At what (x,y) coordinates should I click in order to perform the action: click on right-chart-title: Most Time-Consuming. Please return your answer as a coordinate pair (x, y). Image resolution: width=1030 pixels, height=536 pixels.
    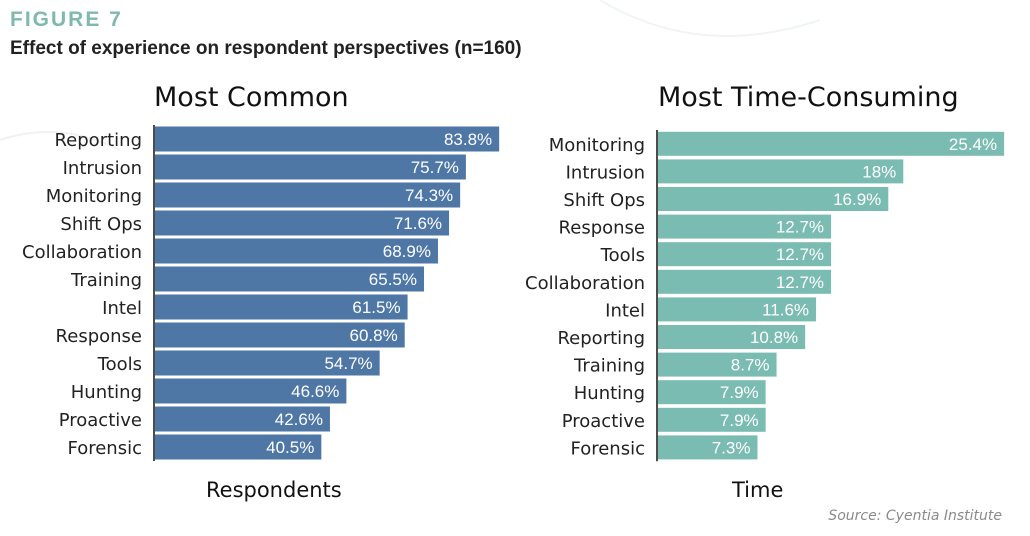
    Looking at the image, I should click on (808, 97).